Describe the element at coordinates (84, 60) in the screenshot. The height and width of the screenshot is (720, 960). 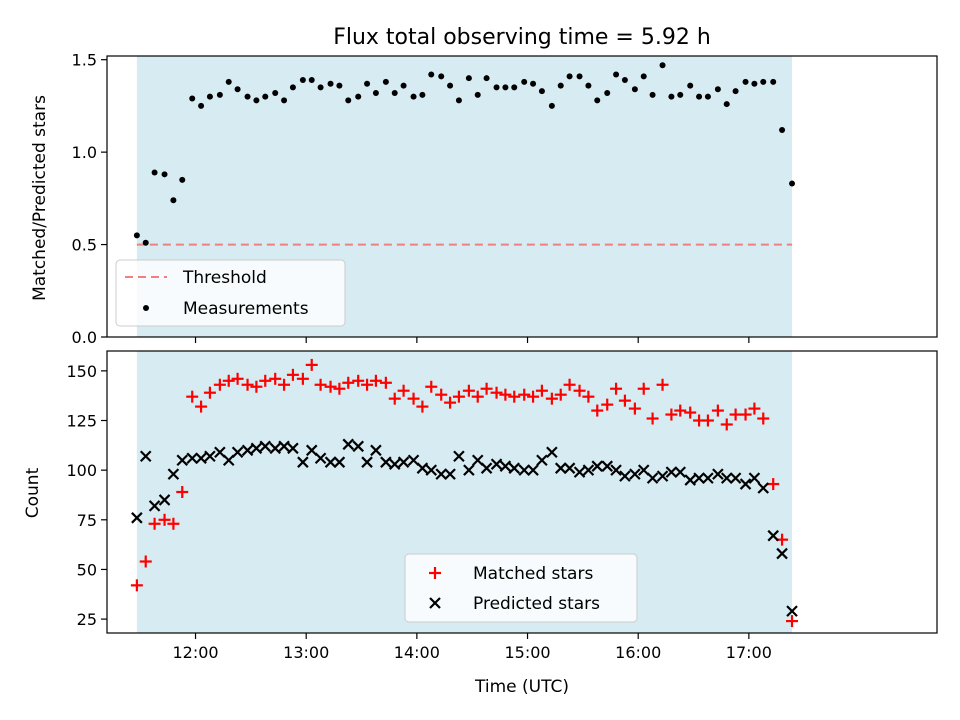
I see `top-ytick-label: 1.5` at that location.